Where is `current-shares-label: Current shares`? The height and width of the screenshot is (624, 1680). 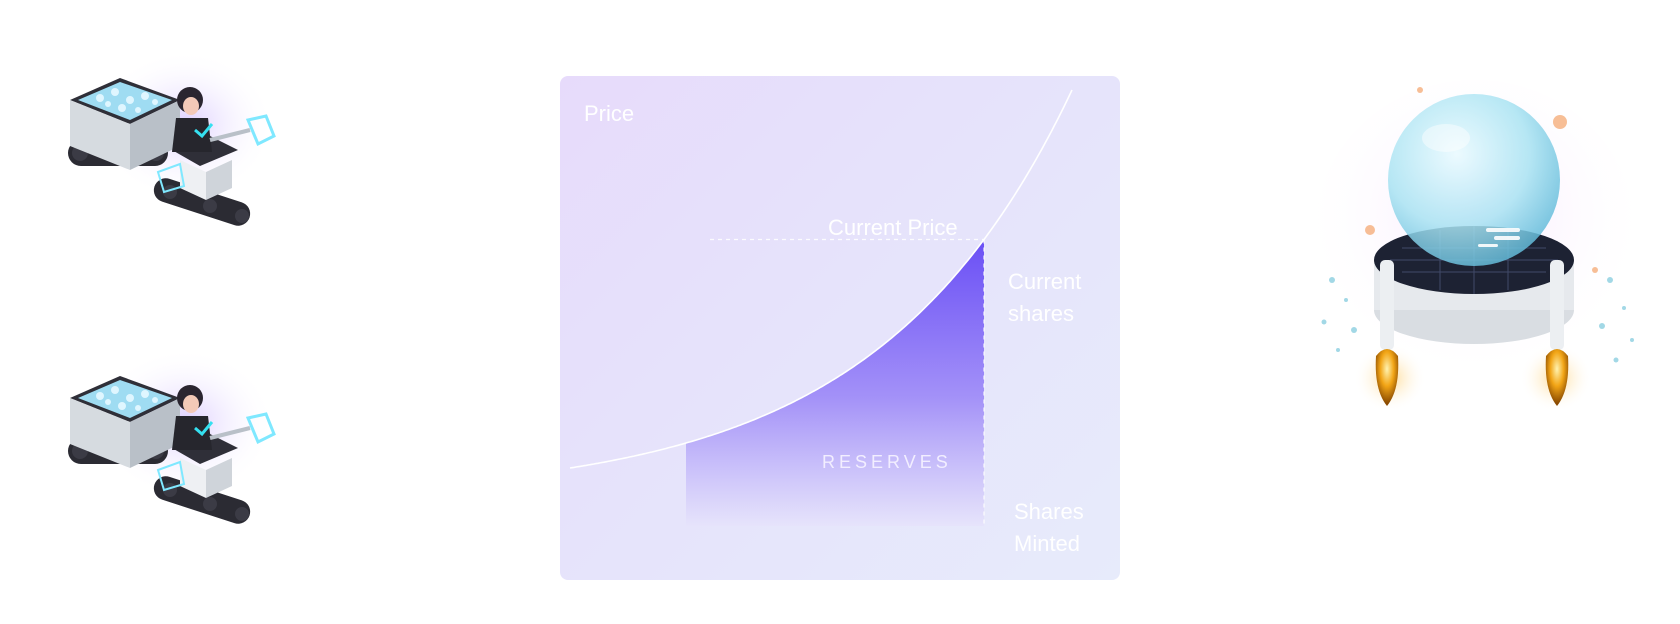
current-shares-label: Current shares is located at coordinates (1045, 297).